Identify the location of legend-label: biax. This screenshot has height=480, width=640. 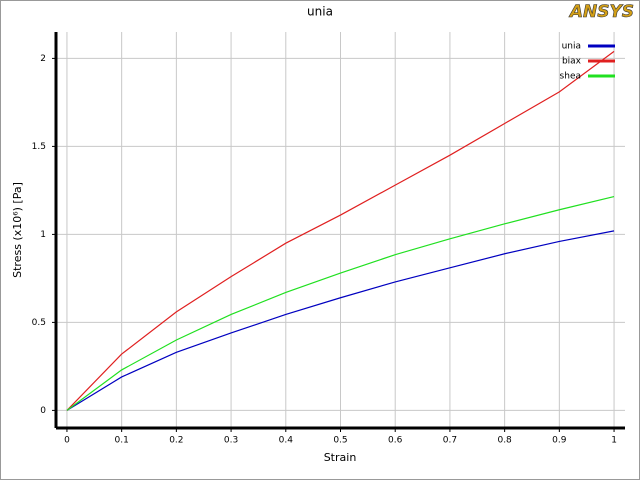
(572, 62).